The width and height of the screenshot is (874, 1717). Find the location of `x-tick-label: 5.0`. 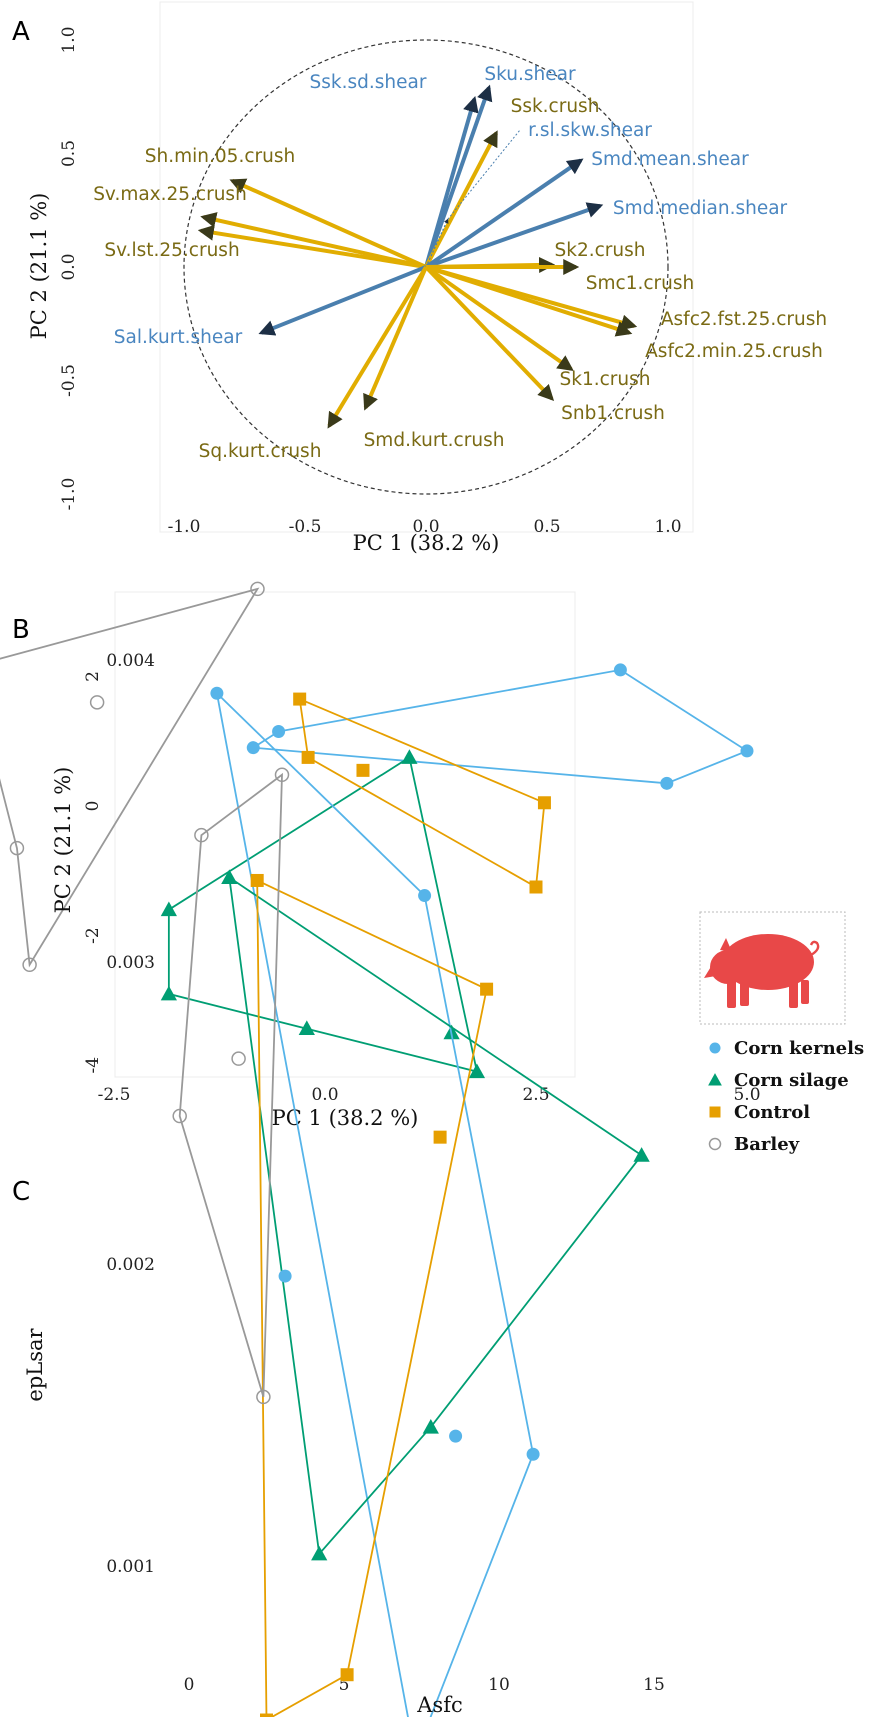

x-tick-label: 5.0 is located at coordinates (746, 1095).